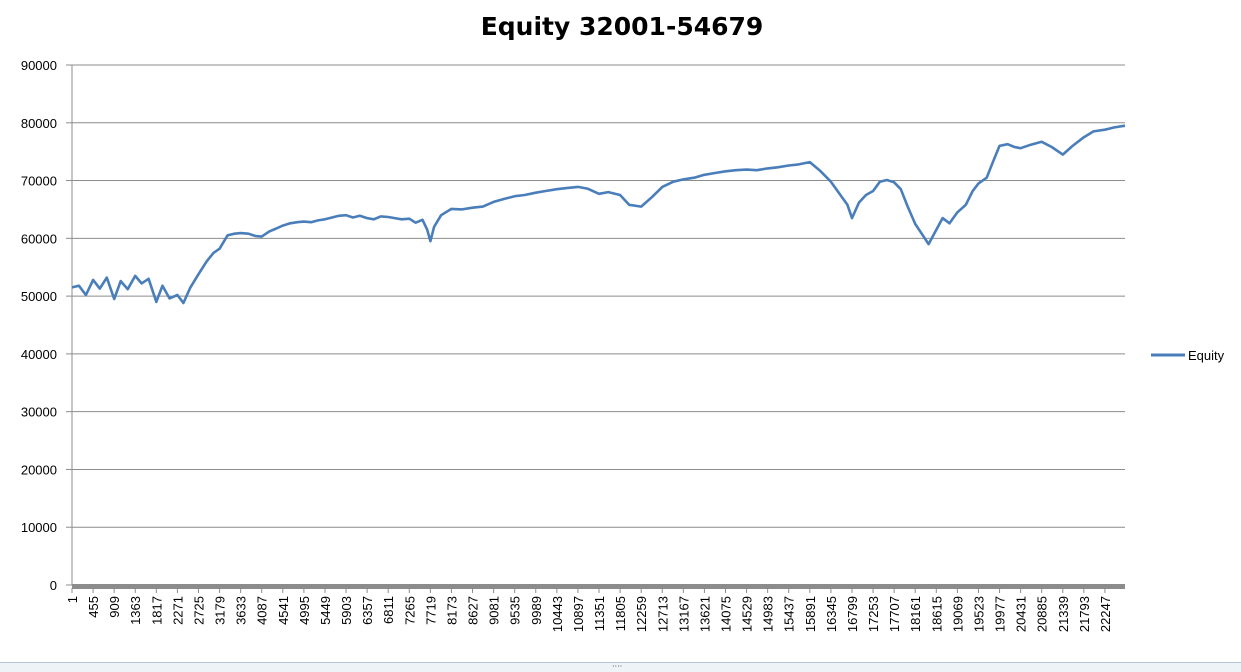  I want to click on x-axis-line, so click(598, 586).